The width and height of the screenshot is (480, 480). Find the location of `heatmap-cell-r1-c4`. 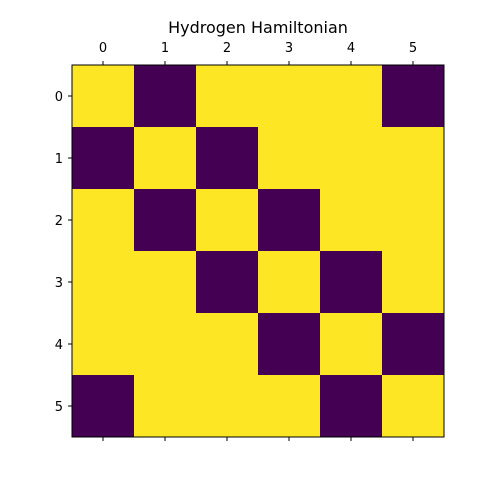

heatmap-cell-r1-c4 is located at coordinates (351, 158).